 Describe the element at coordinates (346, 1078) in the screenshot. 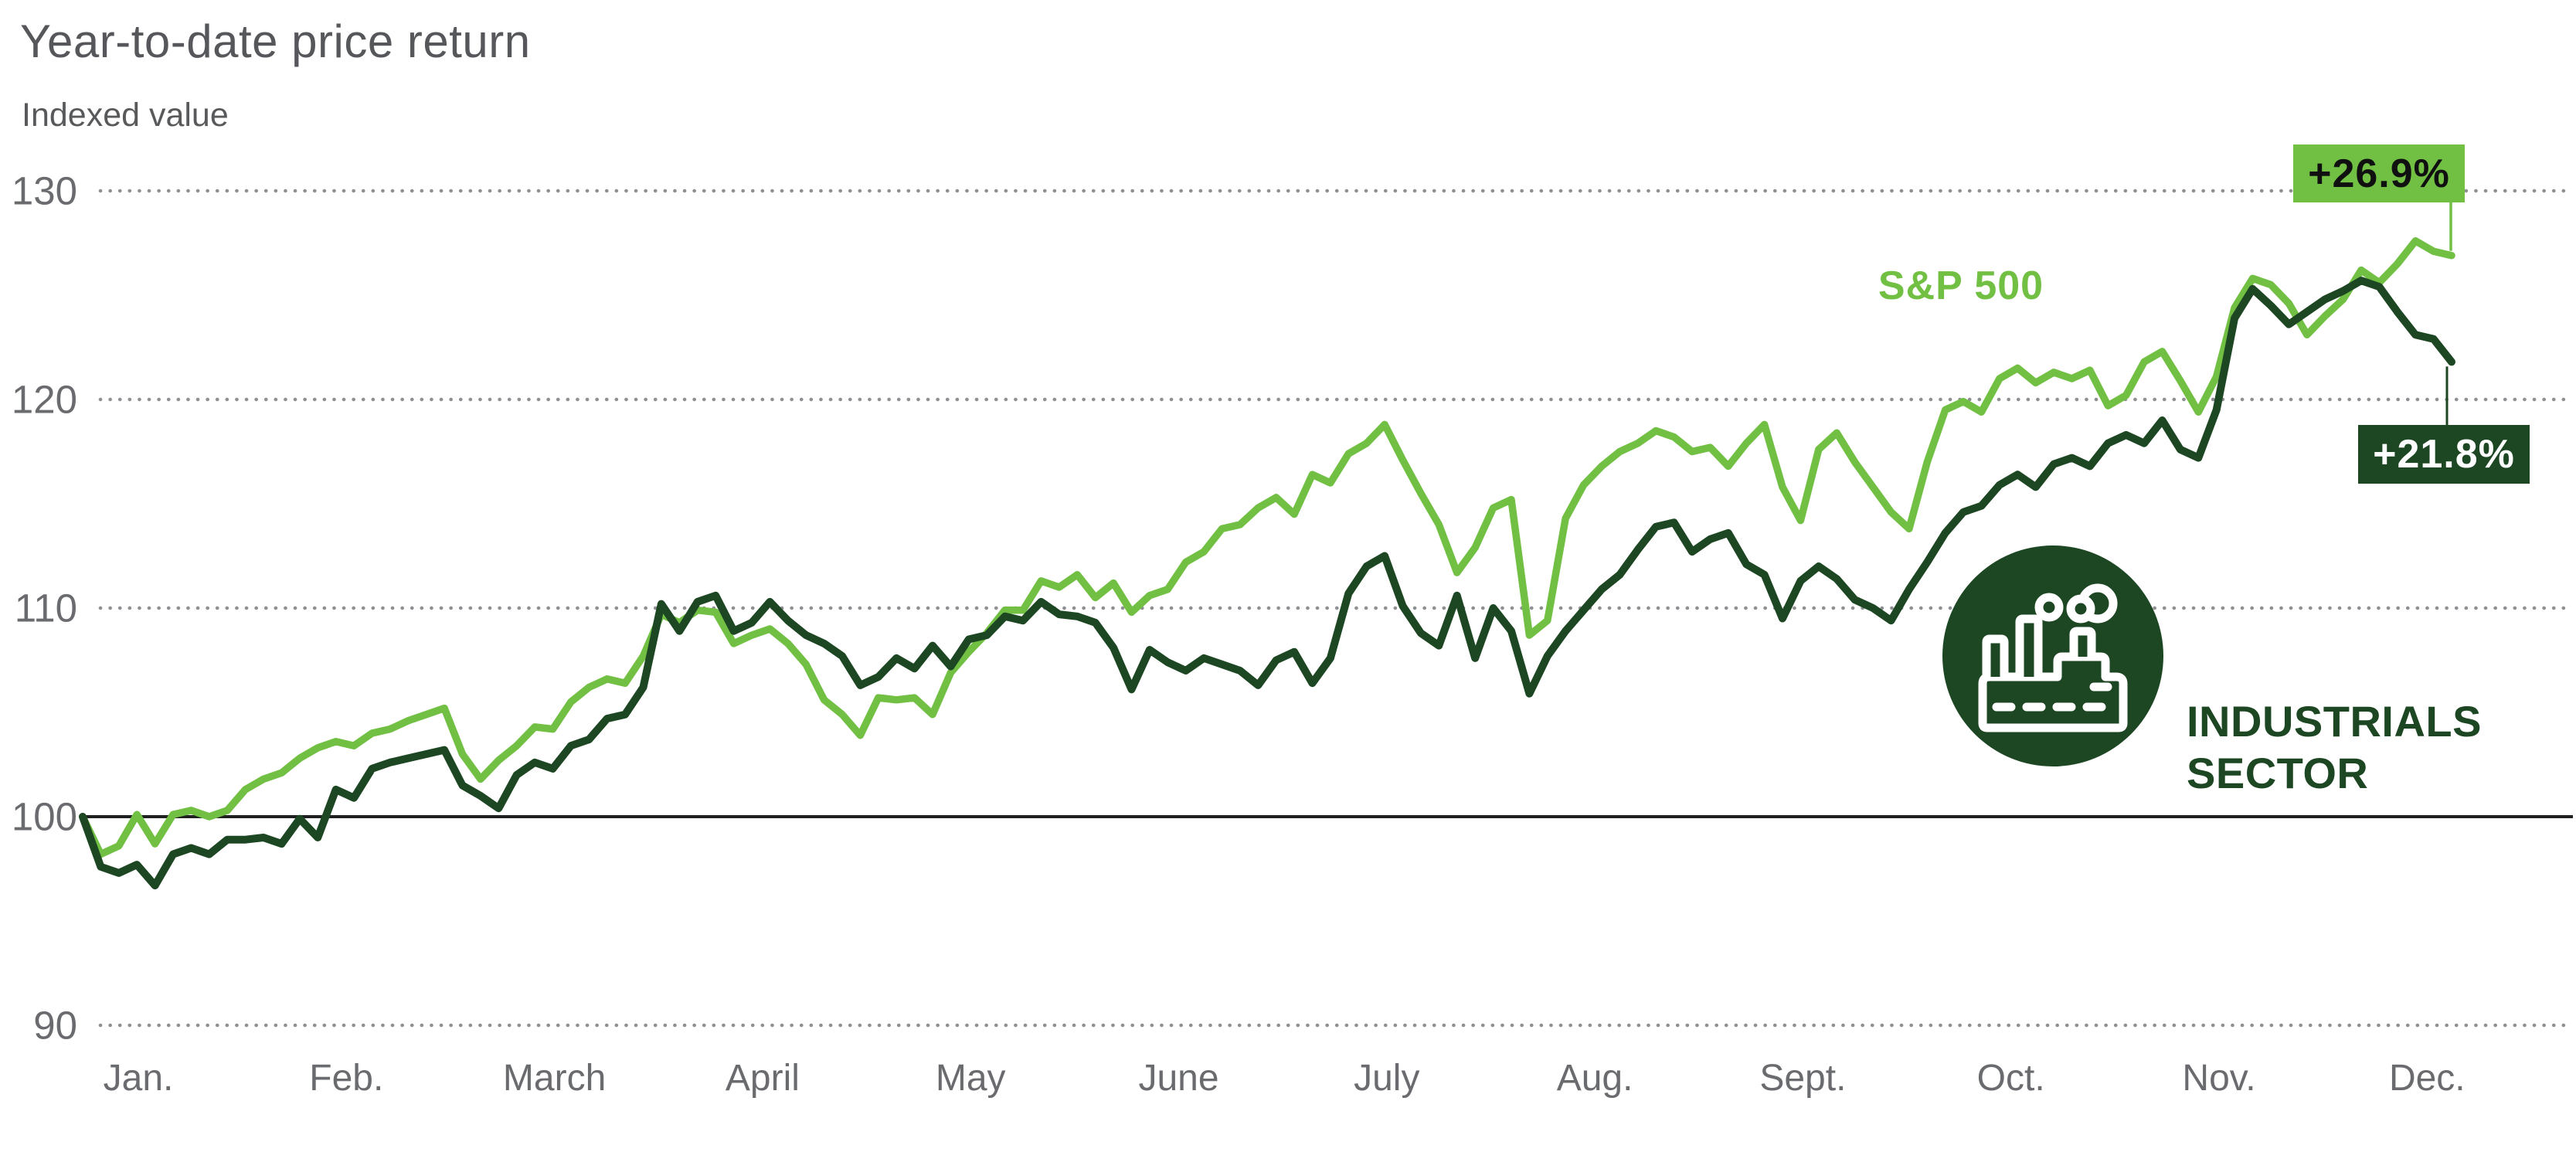

I see `x-axis-label-feb: Feb.` at that location.